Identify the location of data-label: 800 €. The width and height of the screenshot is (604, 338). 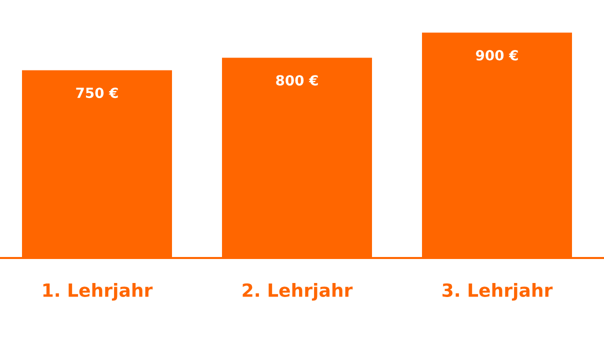
(297, 80).